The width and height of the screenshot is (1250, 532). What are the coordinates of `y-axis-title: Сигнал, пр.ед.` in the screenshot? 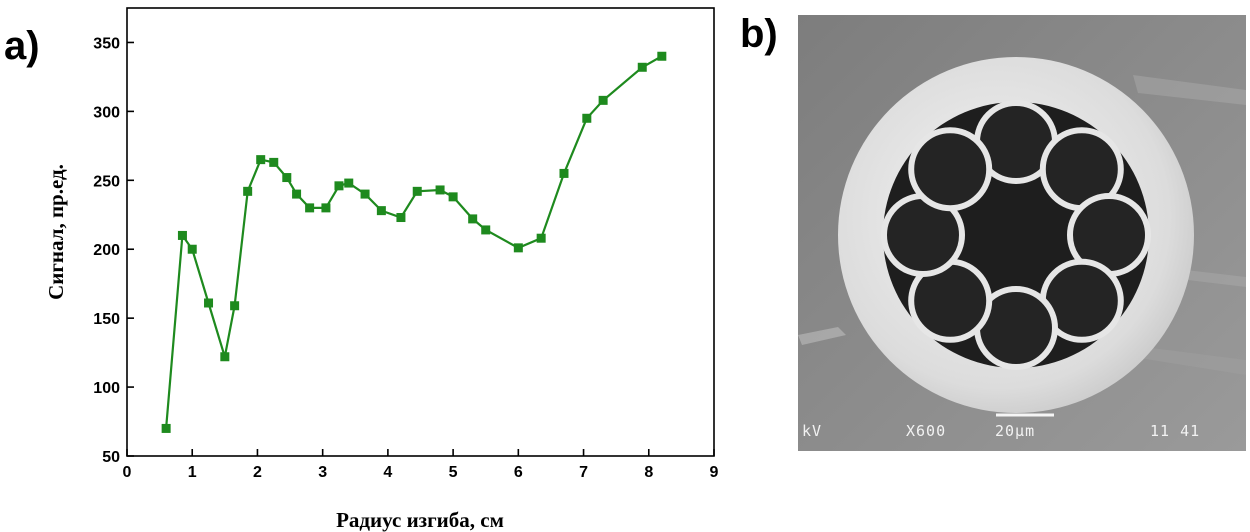 It's located at (56, 232).